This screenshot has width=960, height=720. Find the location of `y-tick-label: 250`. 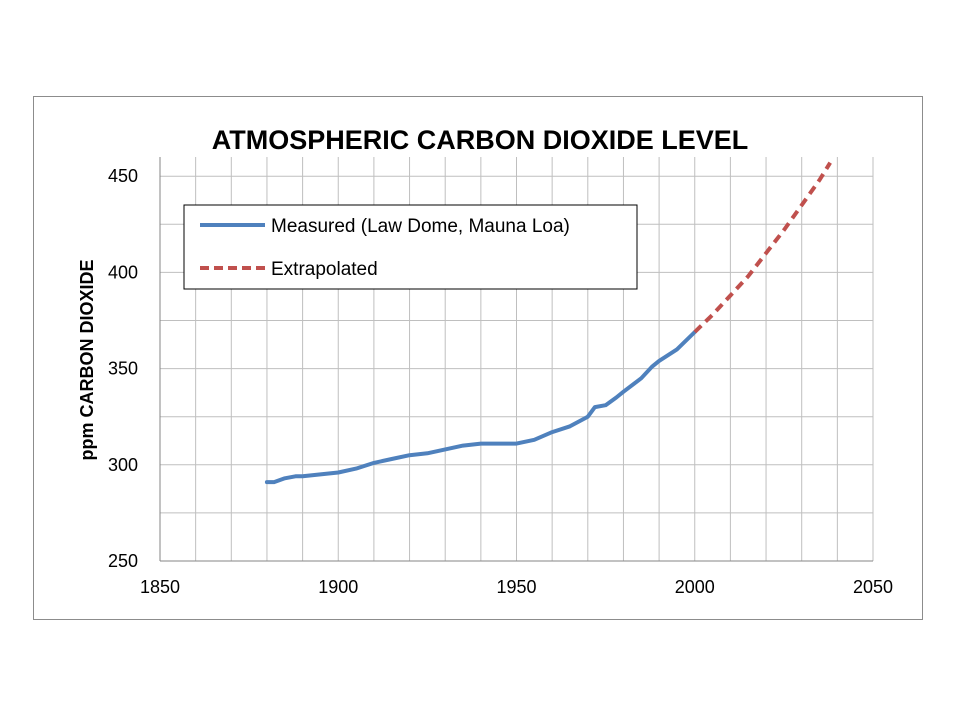

y-tick-label: 250 is located at coordinates (123, 561).